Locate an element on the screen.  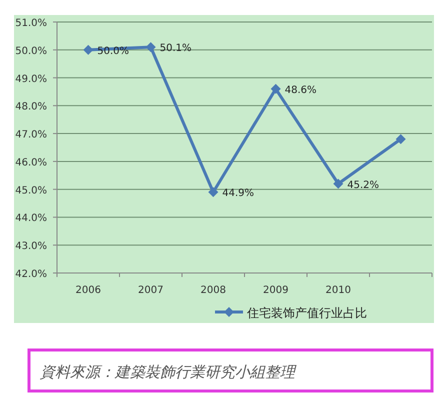
x-tick-label: 2007 is located at coordinates (151, 290).